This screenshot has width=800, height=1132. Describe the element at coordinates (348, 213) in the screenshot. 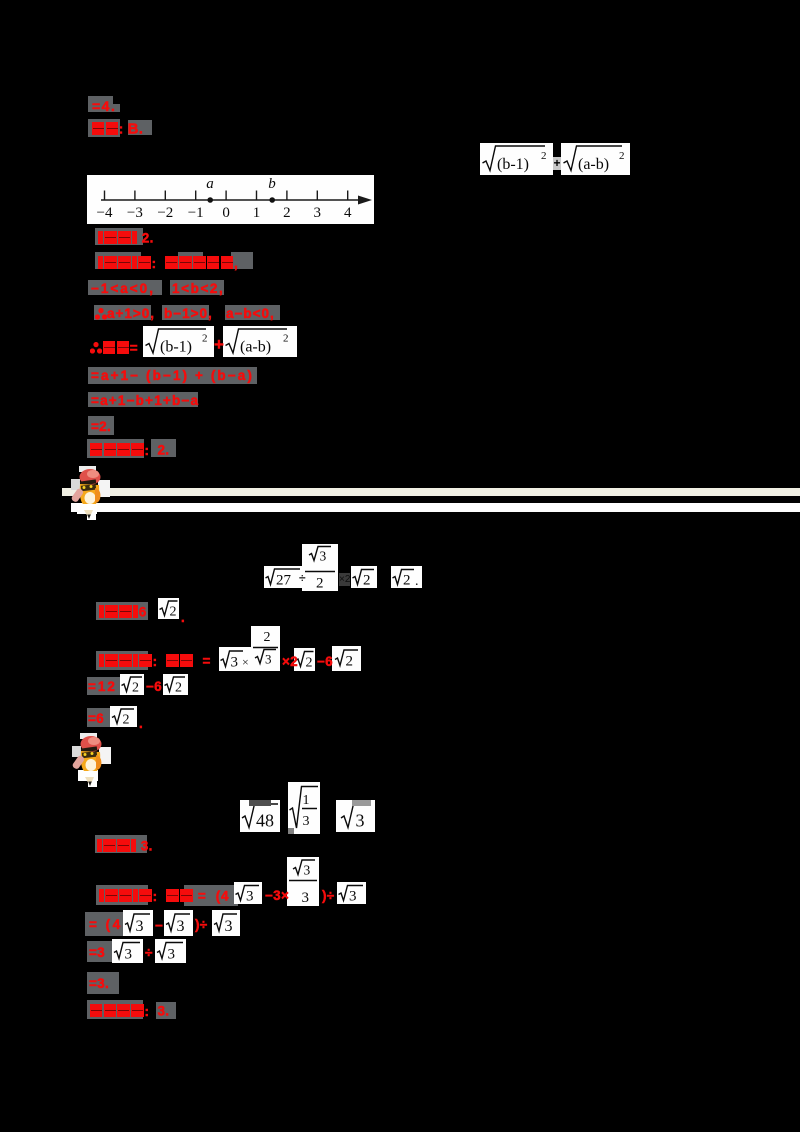

I see `svg-text: 4` at that location.